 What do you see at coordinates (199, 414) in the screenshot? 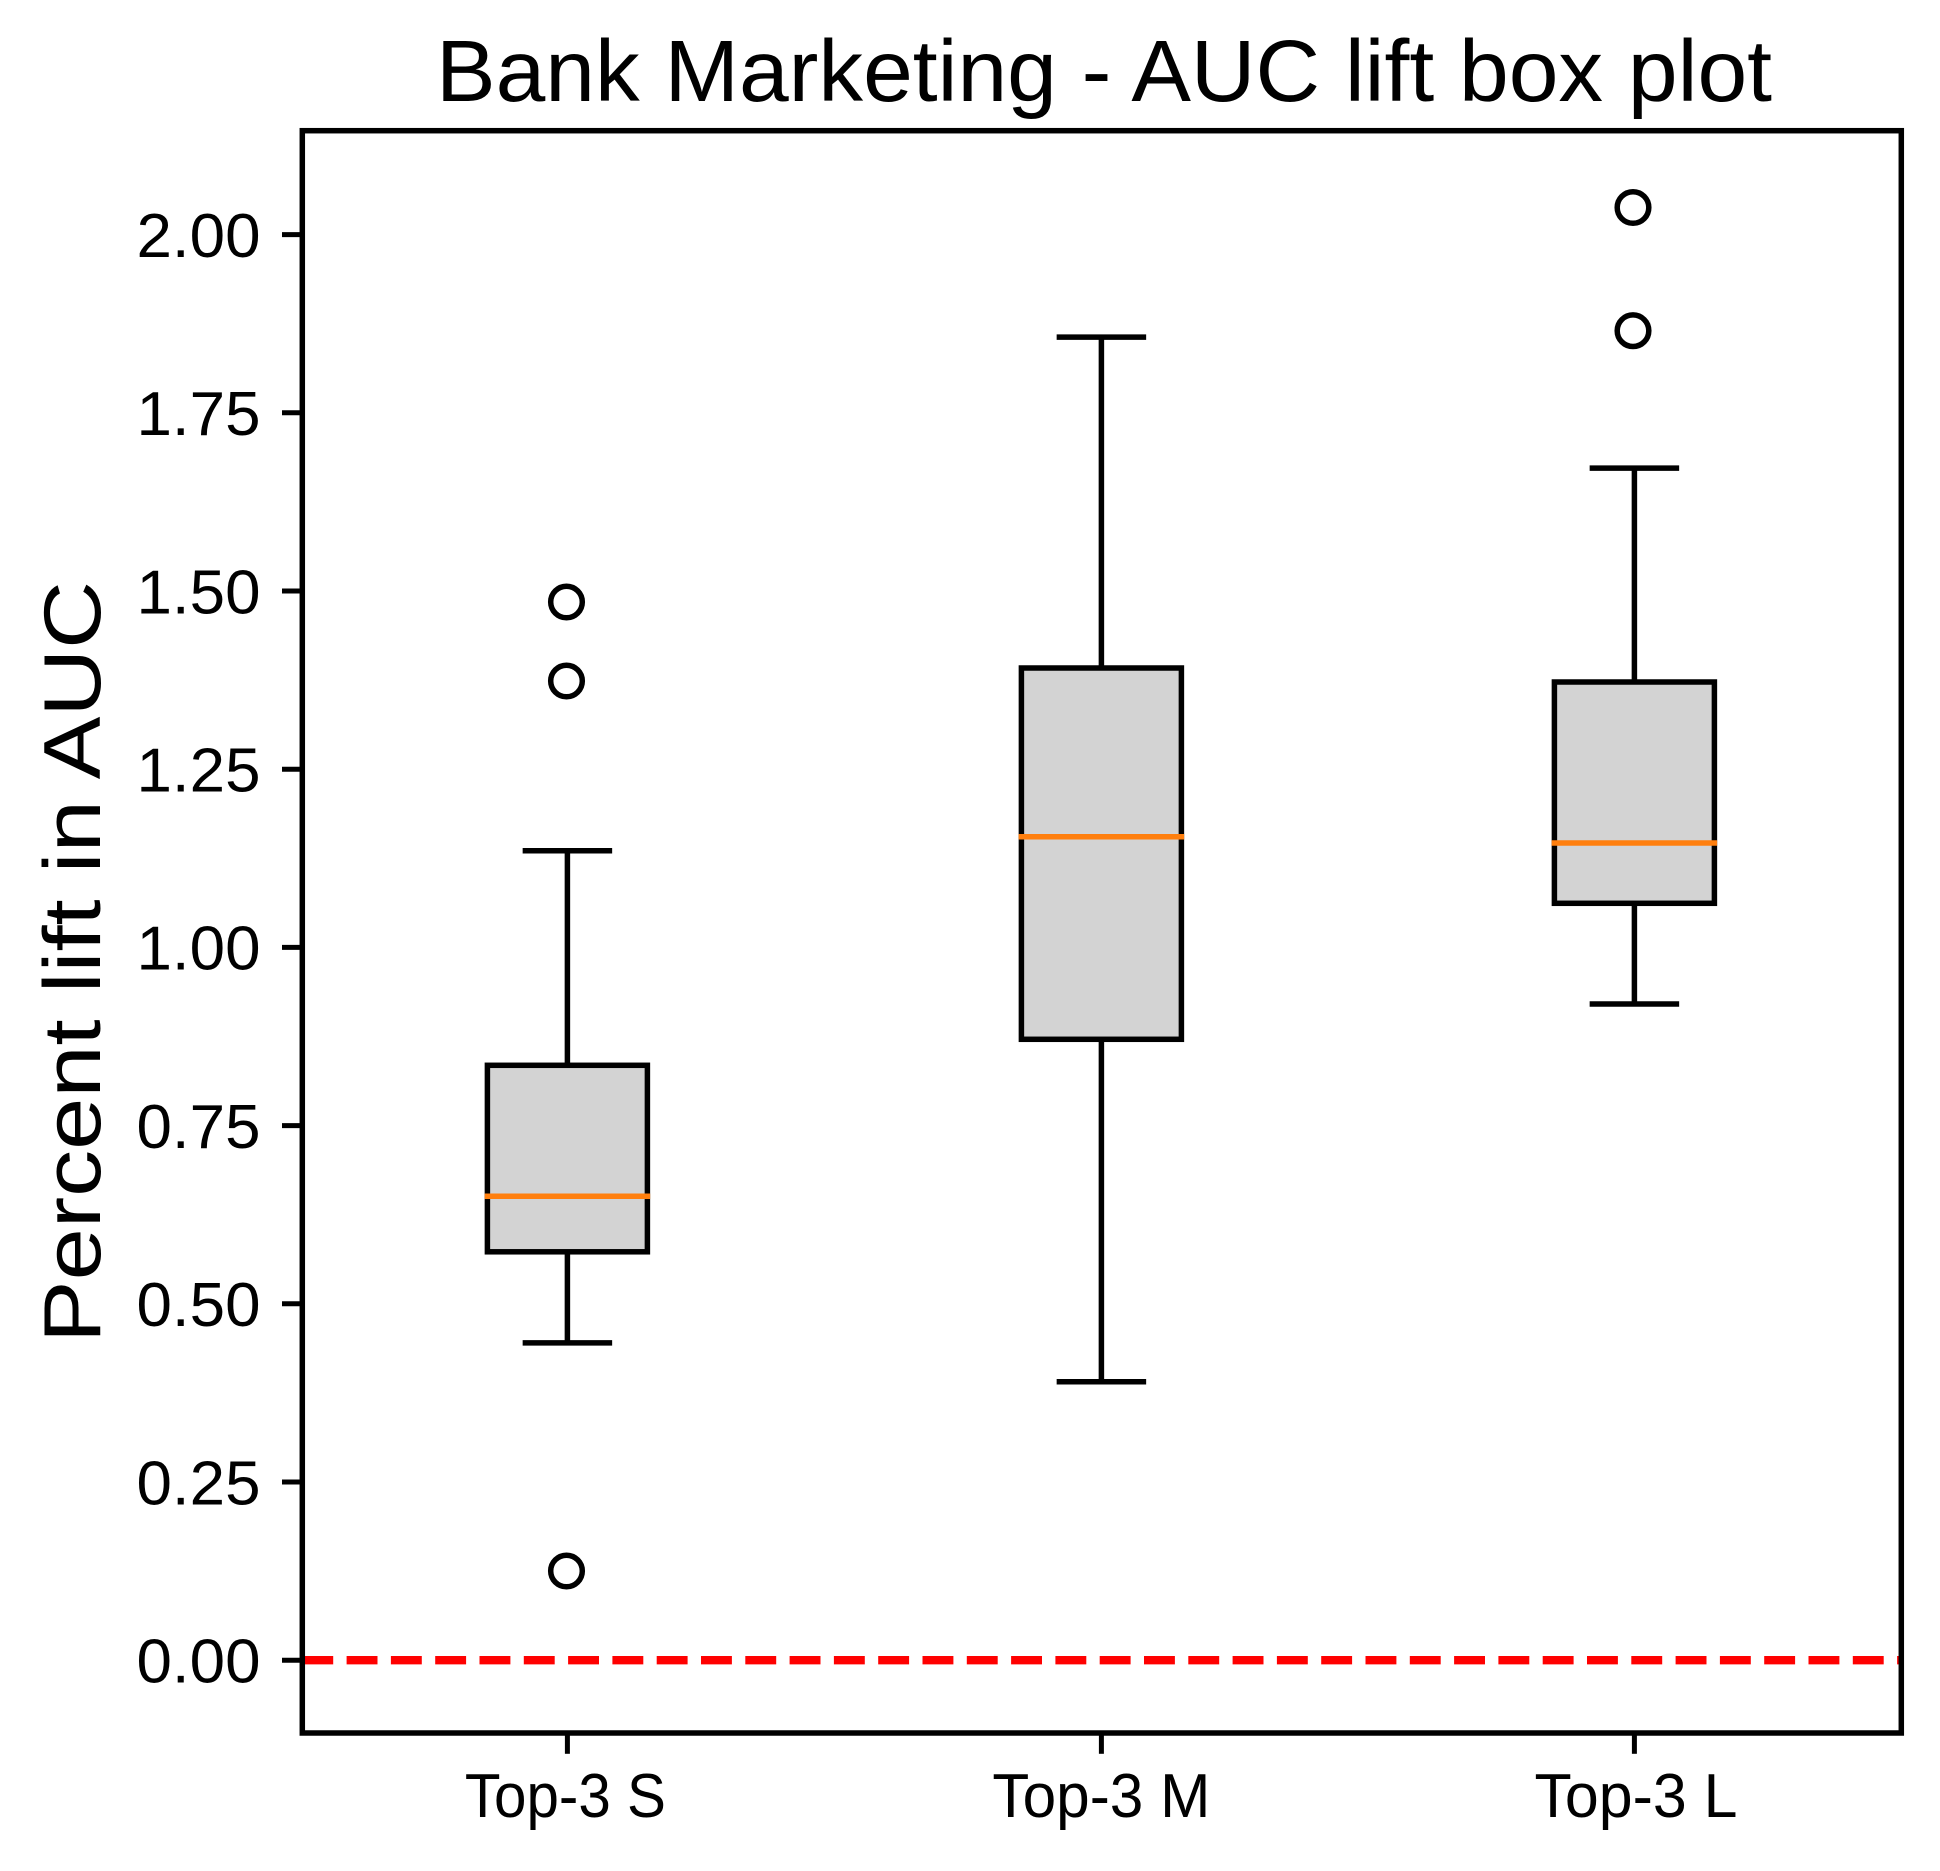
I see `svg-text: 1.75` at bounding box center [199, 414].